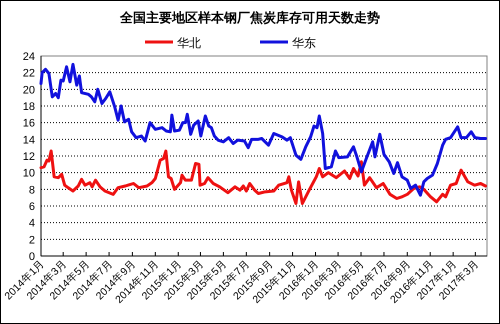 This screenshot has width=500, height=324. I want to click on y-tick-label: 18, so click(28, 107).